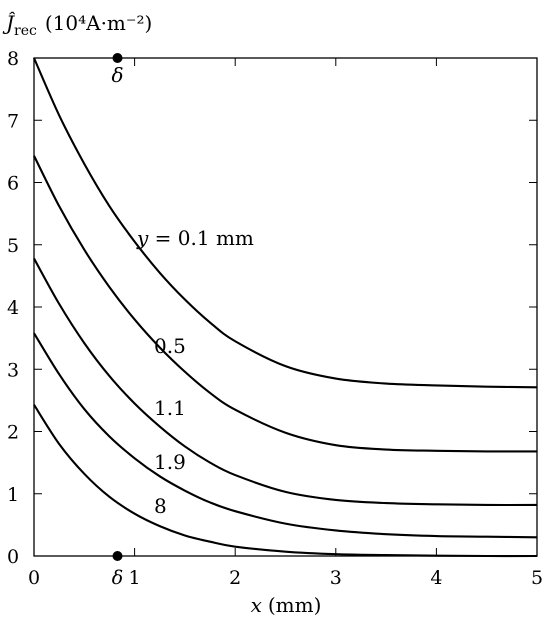 The image size is (550, 625). I want to click on series-label-5: 8, so click(160, 506).